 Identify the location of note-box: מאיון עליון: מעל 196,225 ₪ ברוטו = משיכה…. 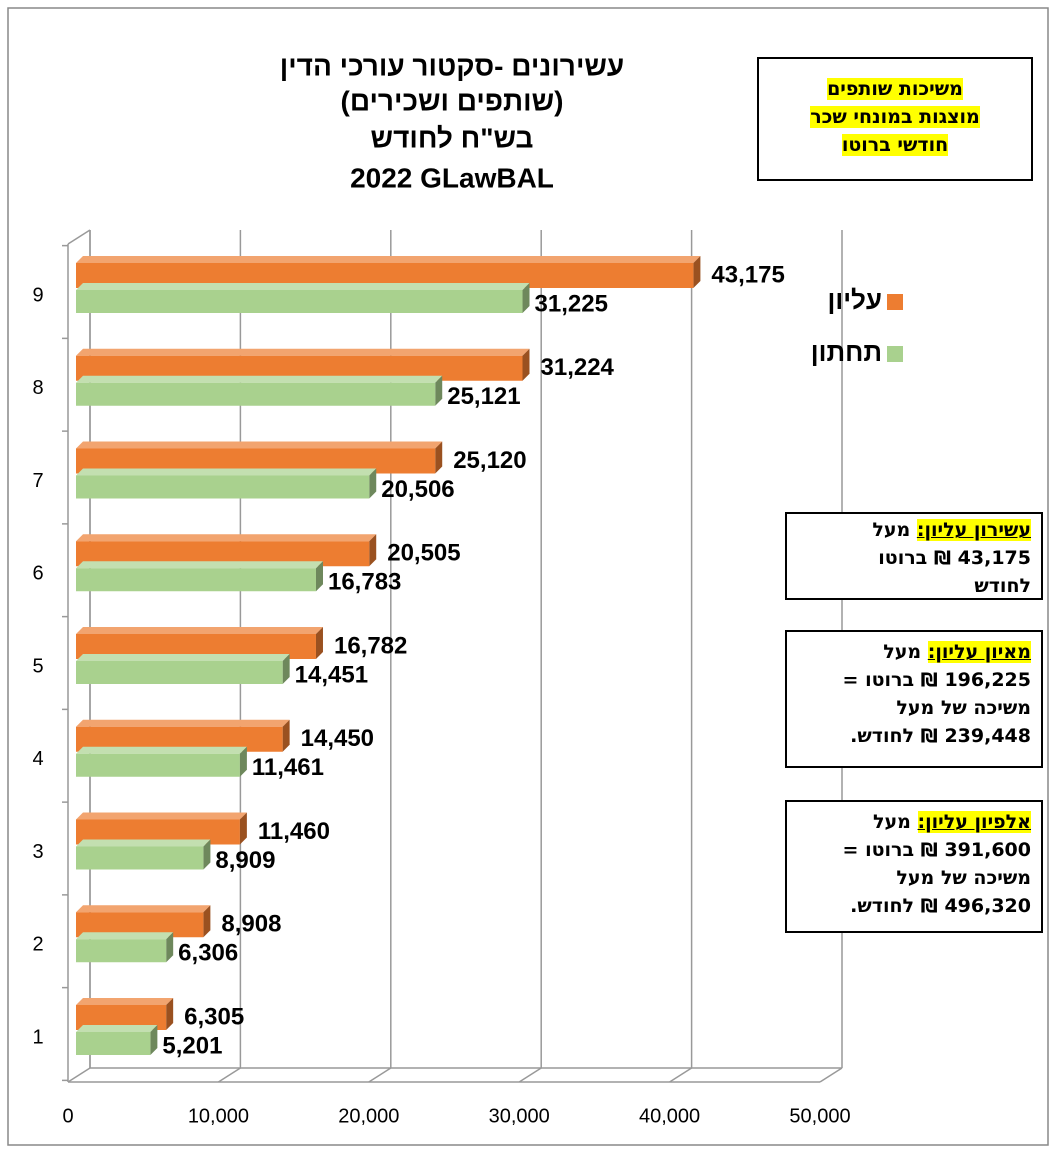
(914, 699).